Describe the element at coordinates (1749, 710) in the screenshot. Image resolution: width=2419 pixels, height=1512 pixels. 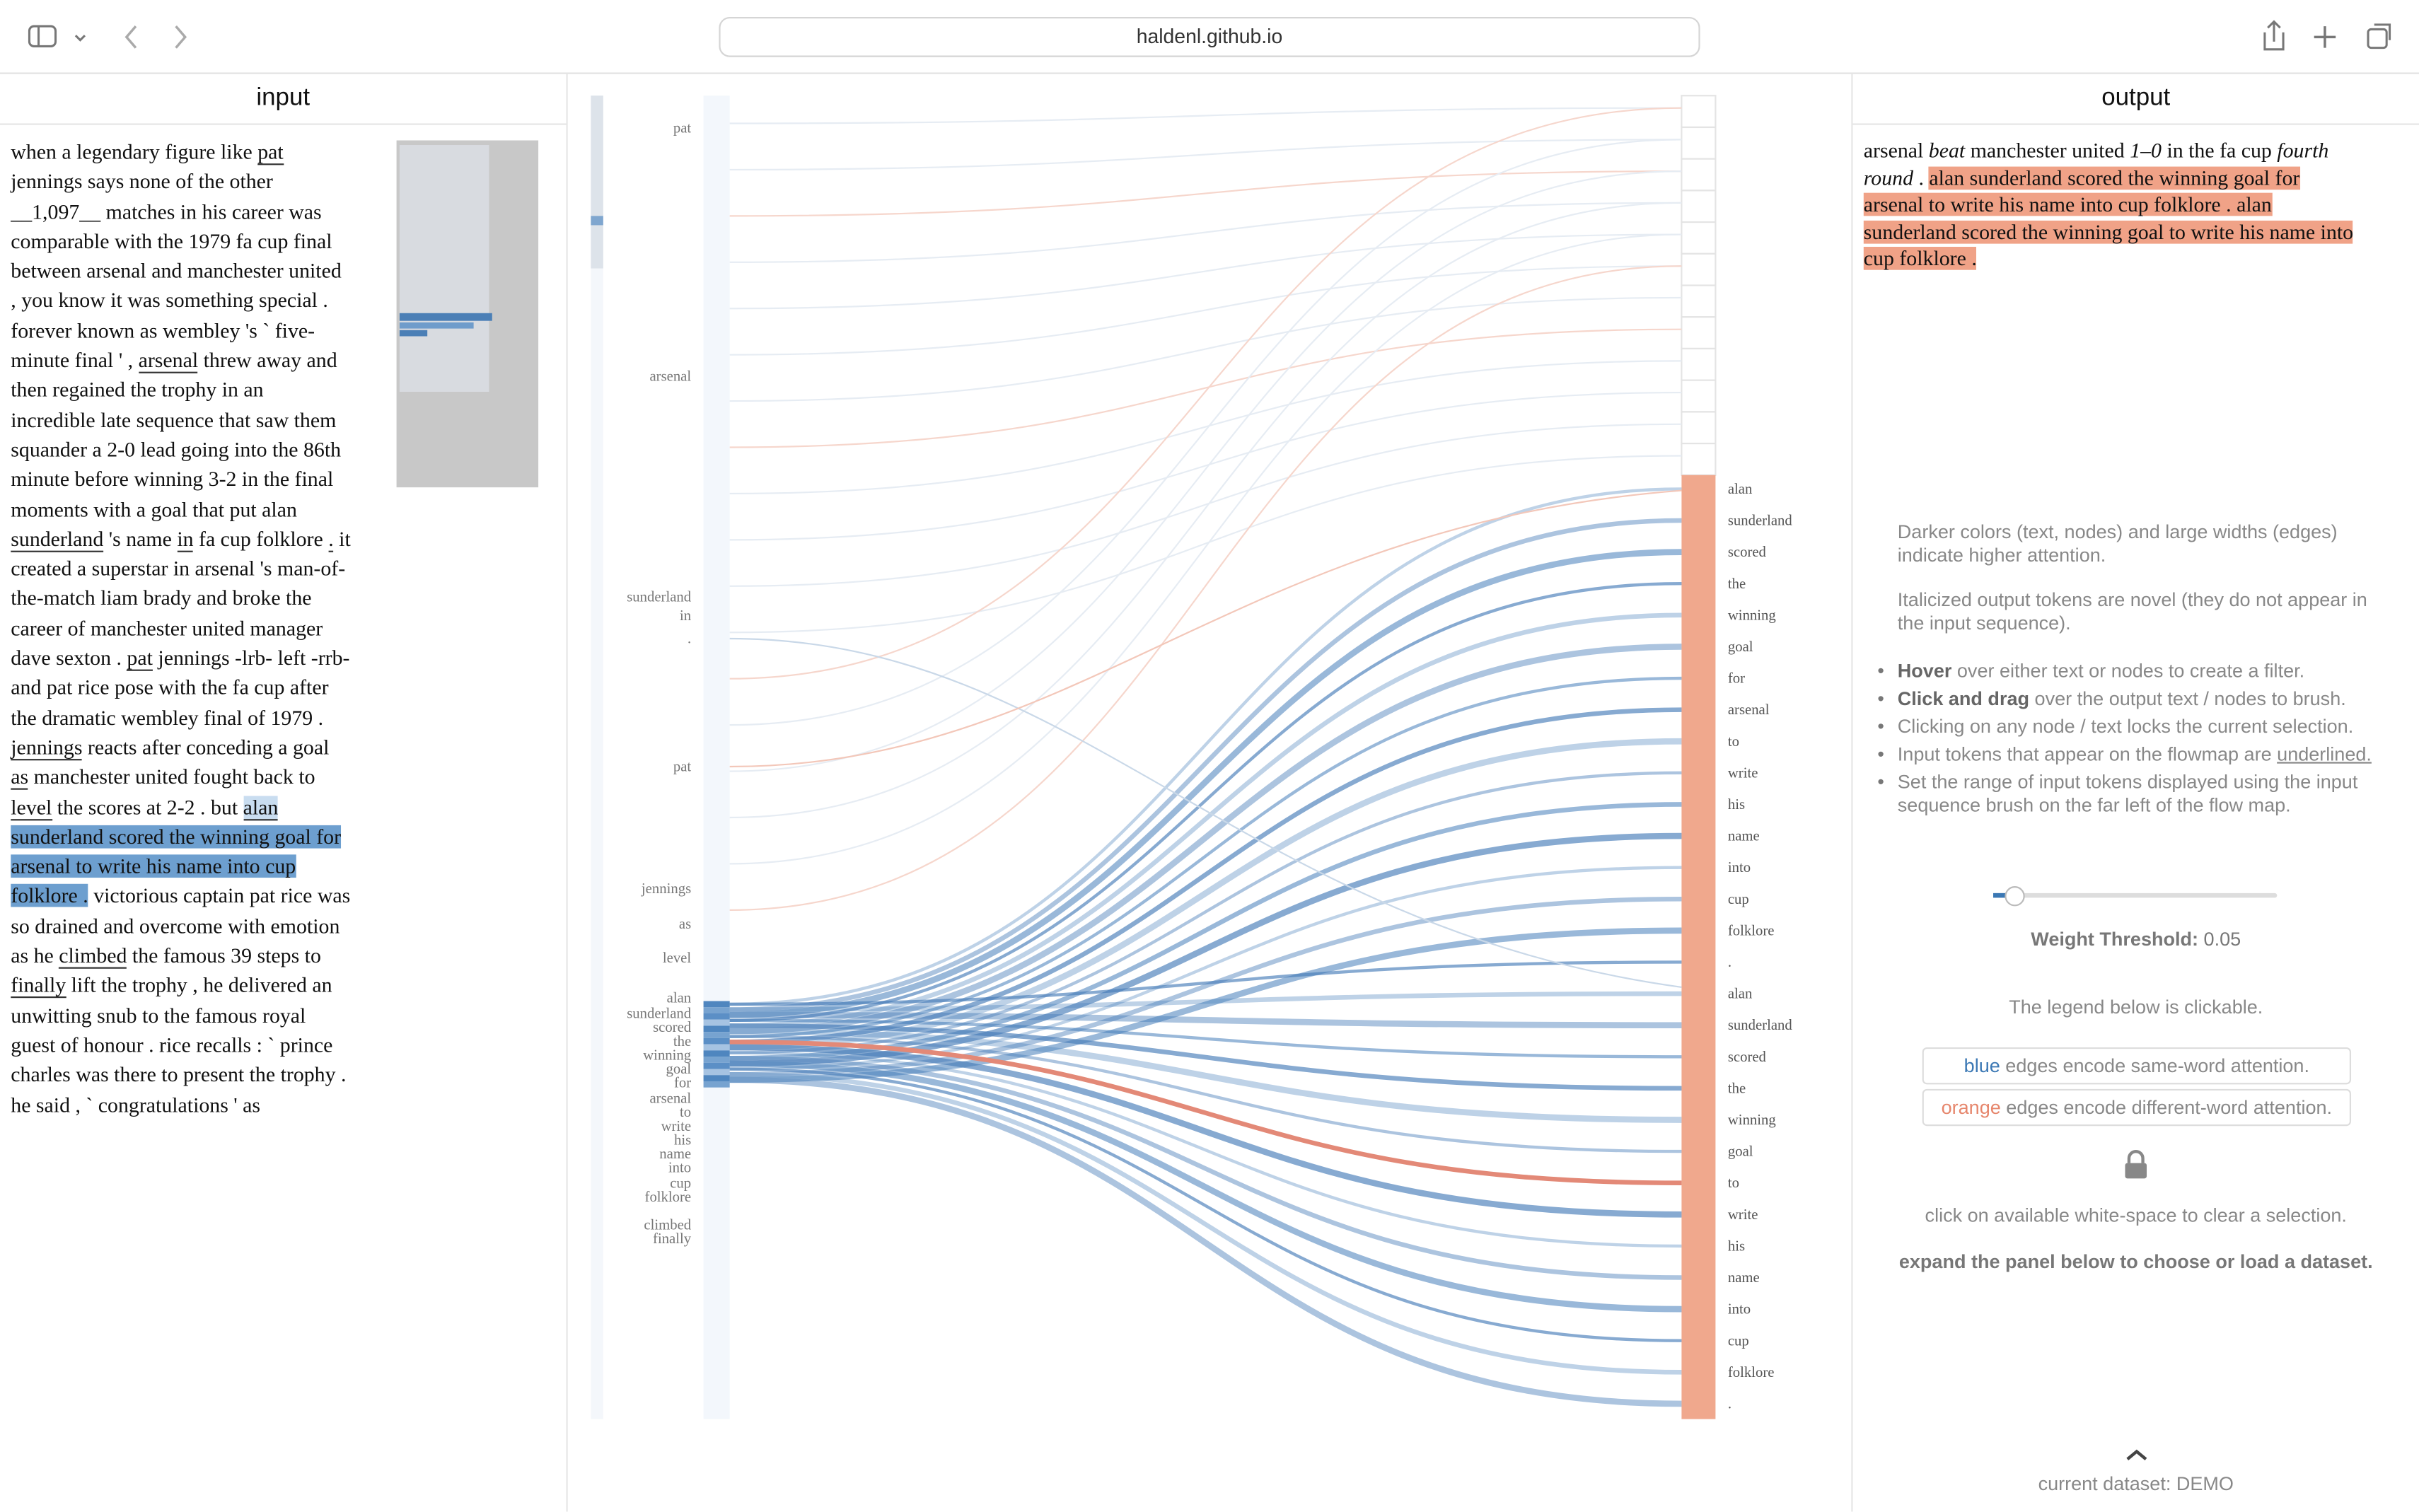
I see `output-node-label: arsenal` at that location.